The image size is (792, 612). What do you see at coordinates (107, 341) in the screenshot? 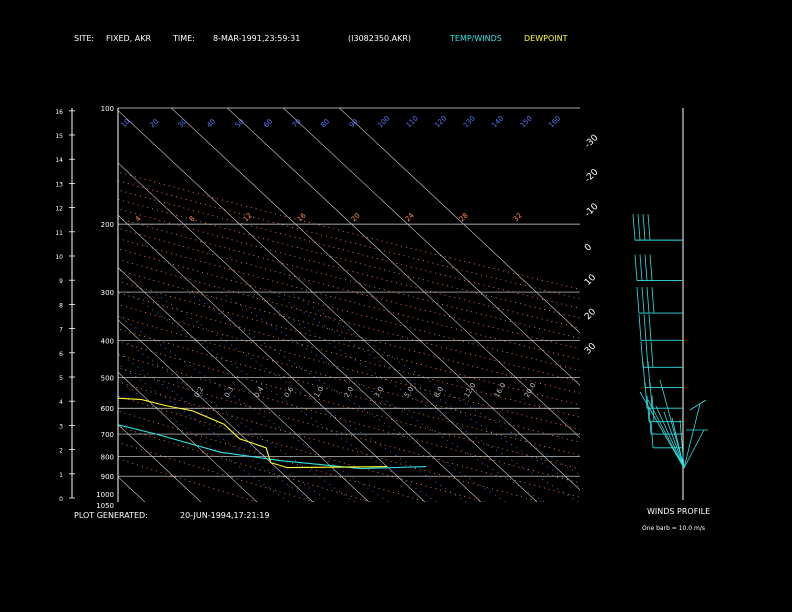
I see `pressure-label: 400` at bounding box center [107, 341].